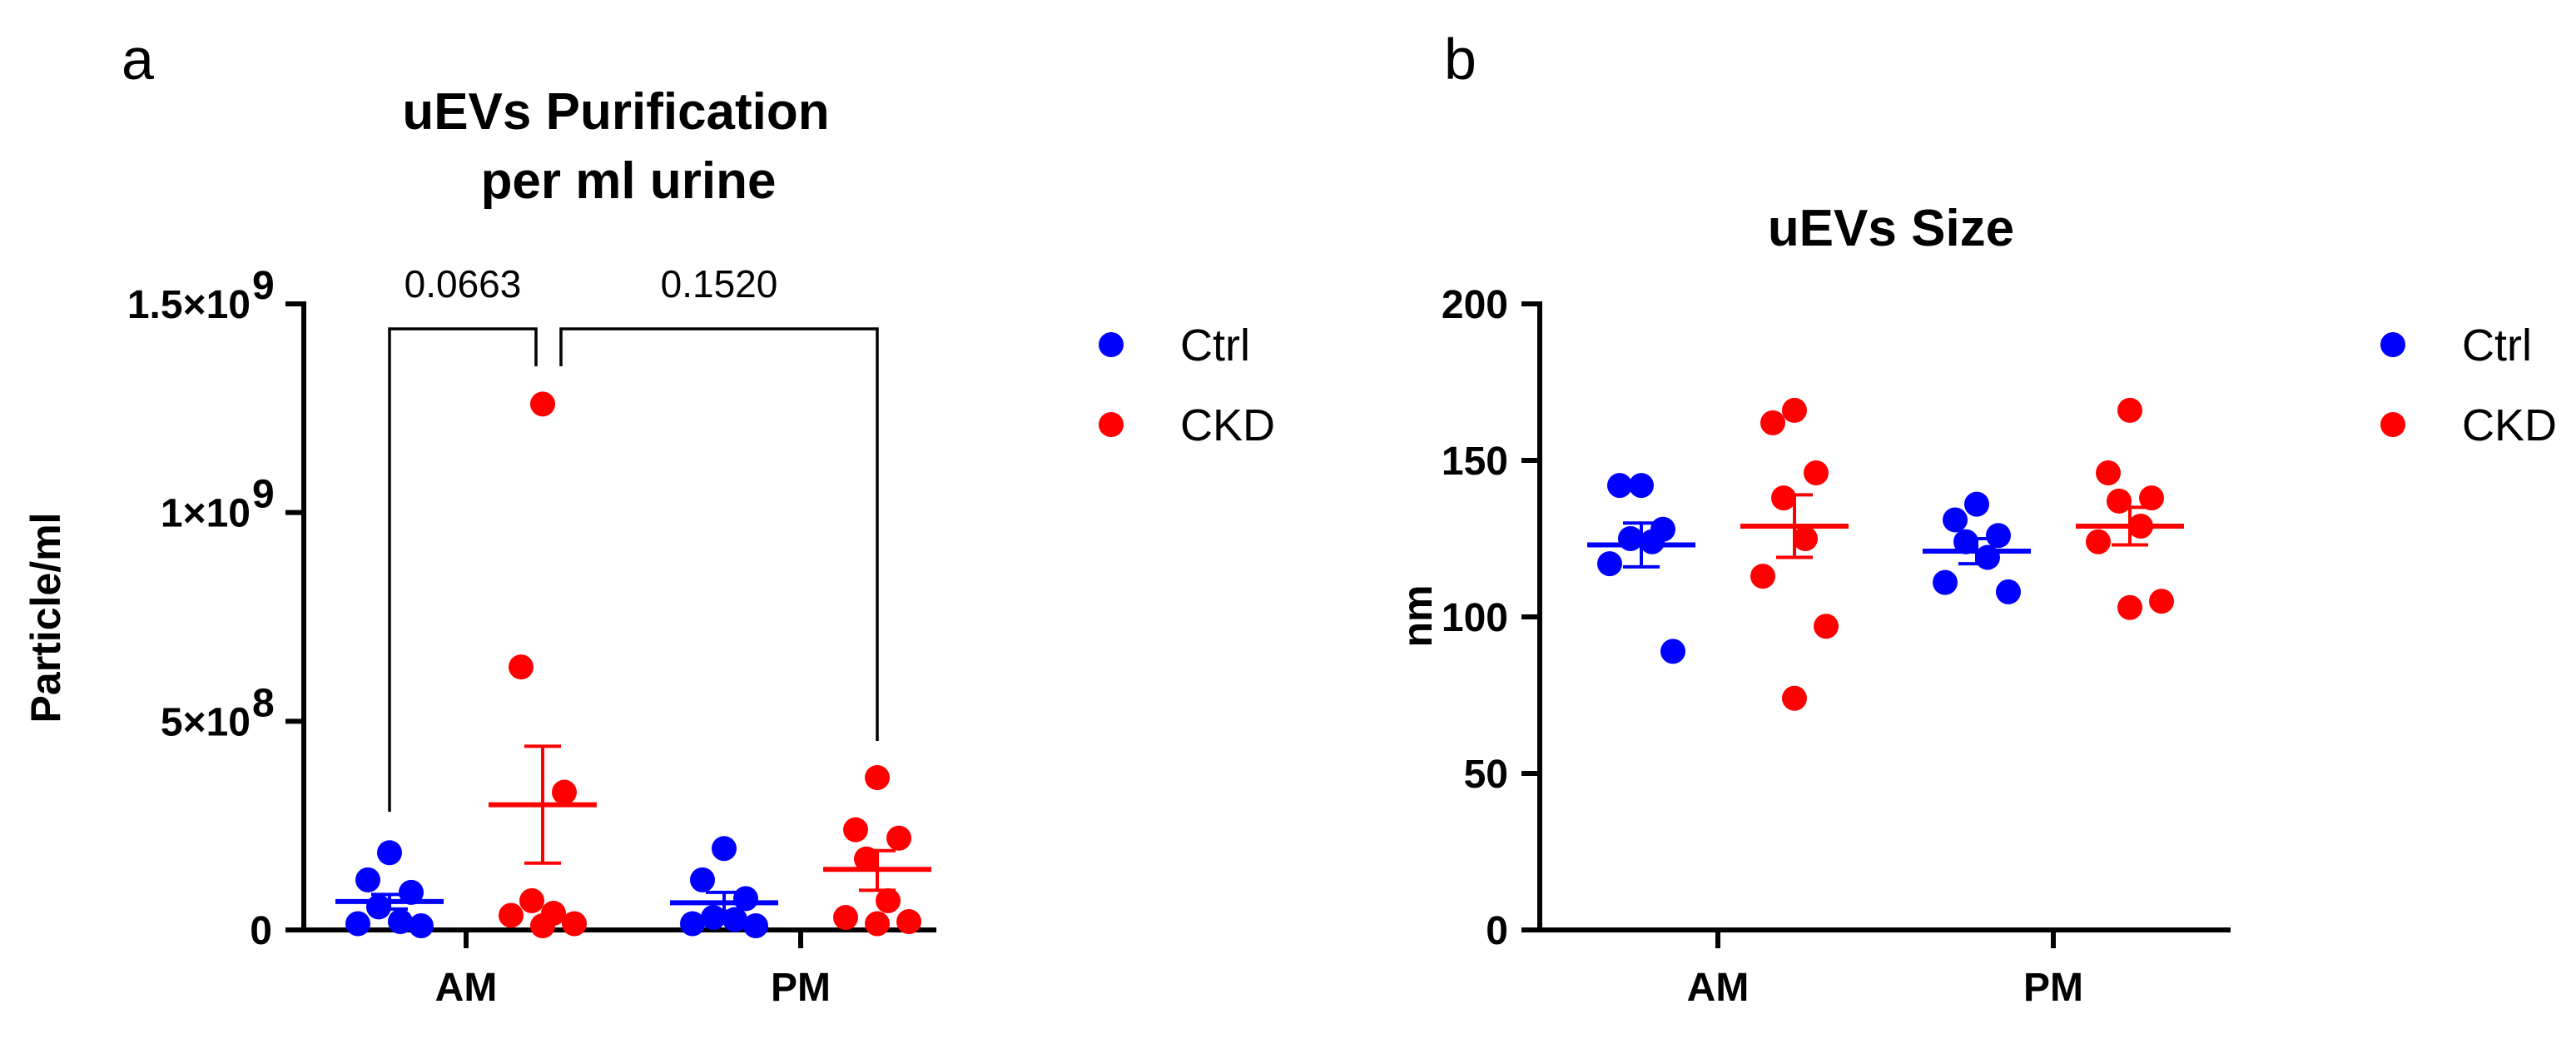 The width and height of the screenshot is (2576, 1039). Describe the element at coordinates (206, 722) in the screenshot. I see `chart-a-y-tick-label: 5×10` at that location.